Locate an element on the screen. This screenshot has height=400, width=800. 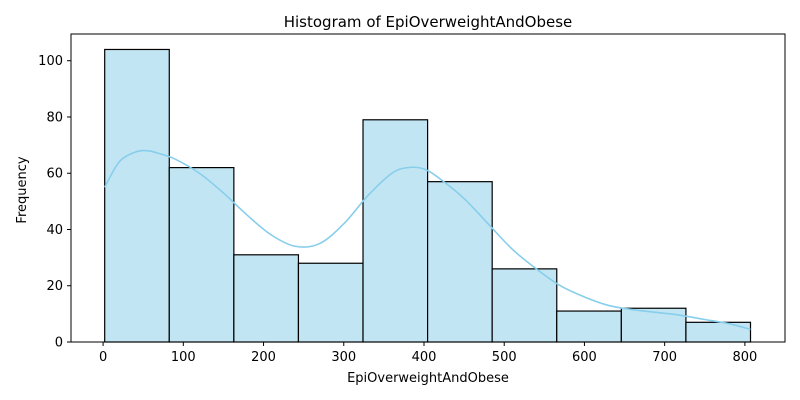
x-axis-ticks: 0 100 200 300 400 500 600 700 800 is located at coordinates (428, 353).